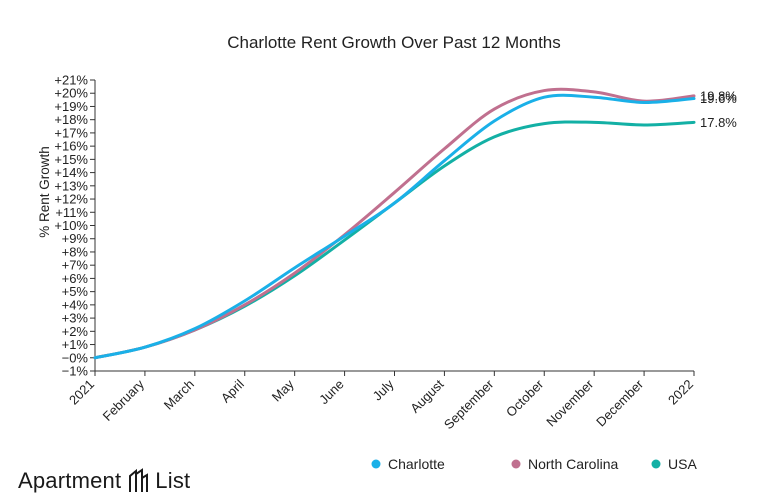 This screenshot has height=503, width=764. What do you see at coordinates (232, 390) in the screenshot?
I see `x-tick-label: April` at bounding box center [232, 390].